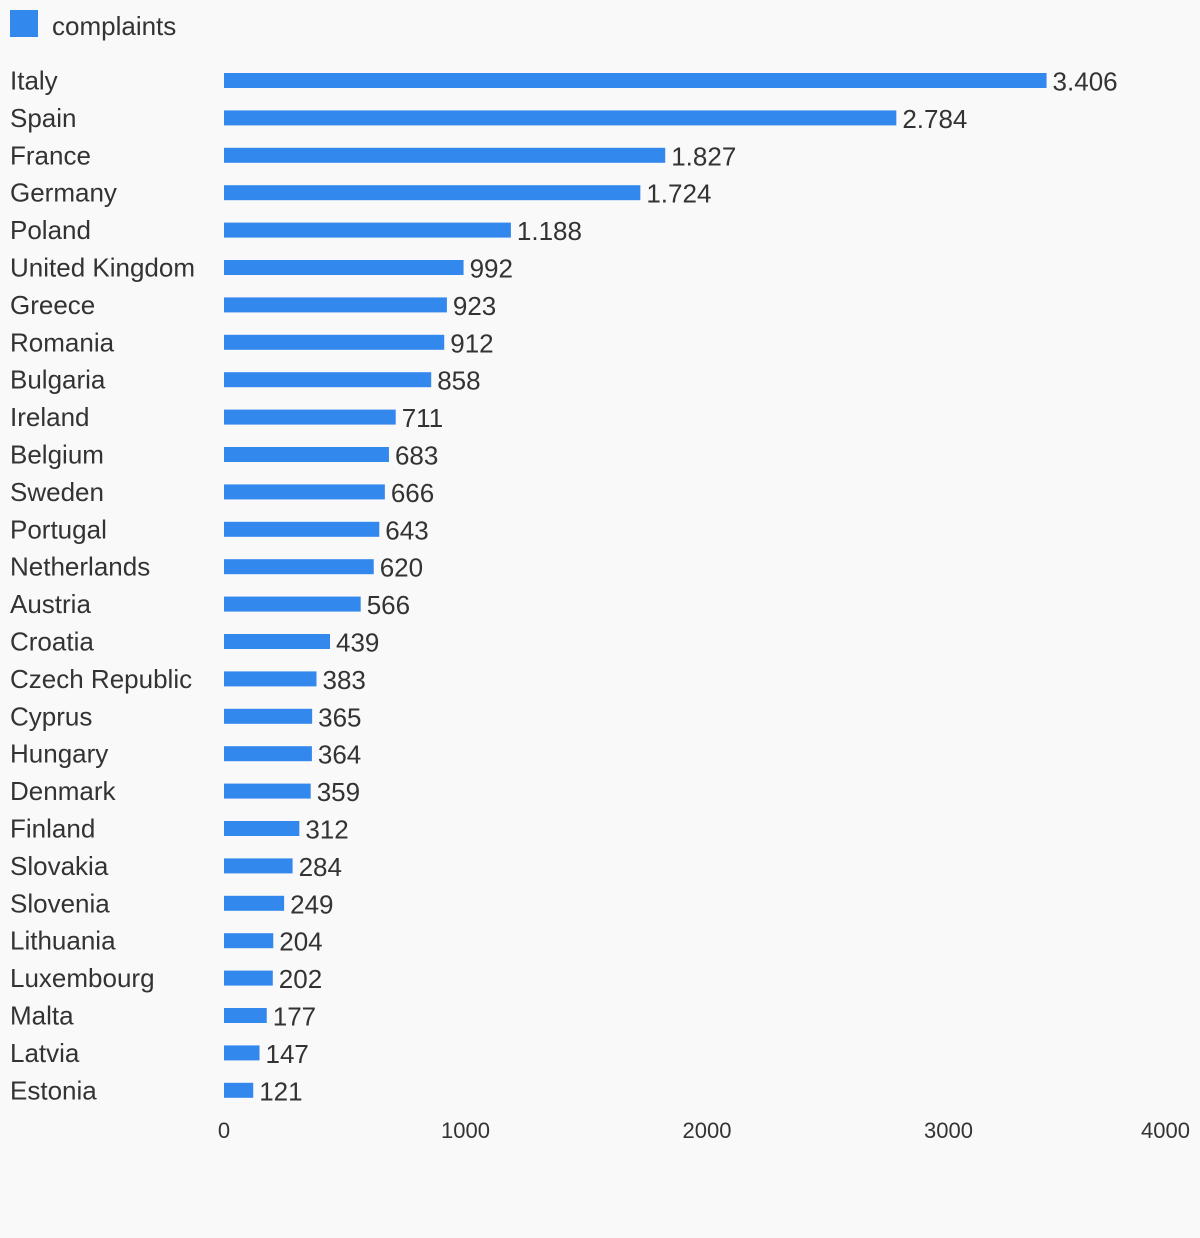 The image size is (1200, 1238). I want to click on bar-value-label: 177, so click(294, 1017).